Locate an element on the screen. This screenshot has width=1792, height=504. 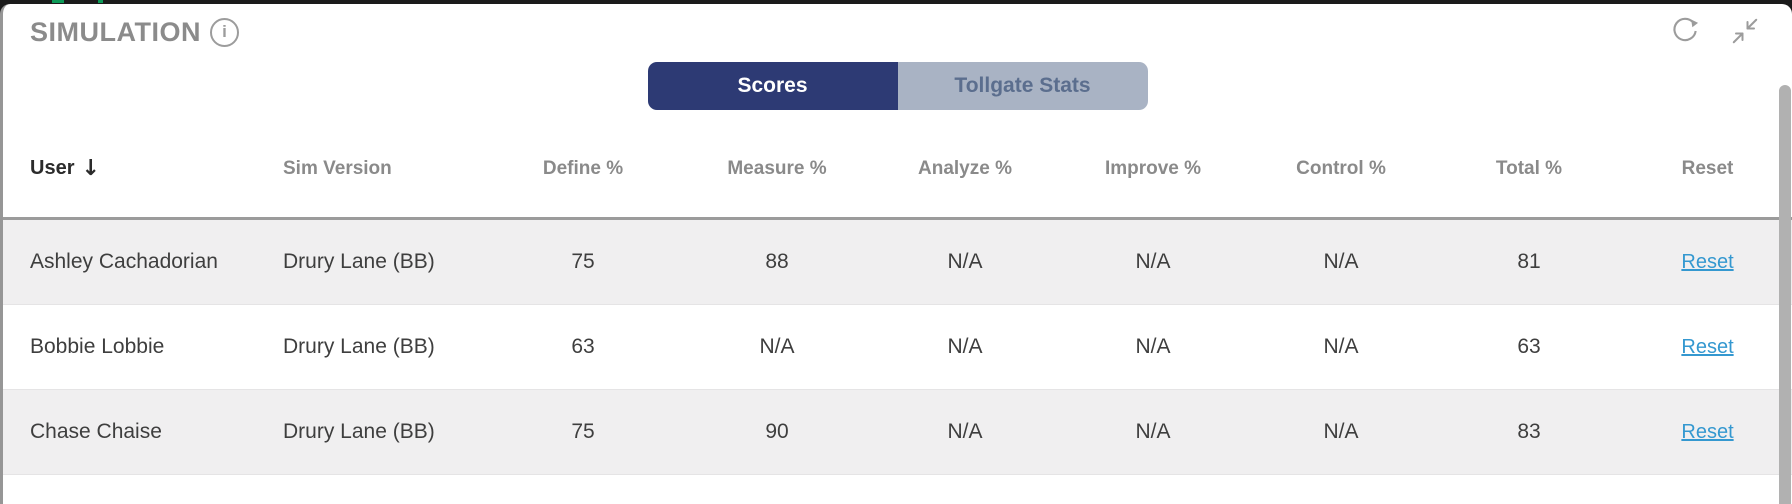
refresh-button is located at coordinates (1685, 32).